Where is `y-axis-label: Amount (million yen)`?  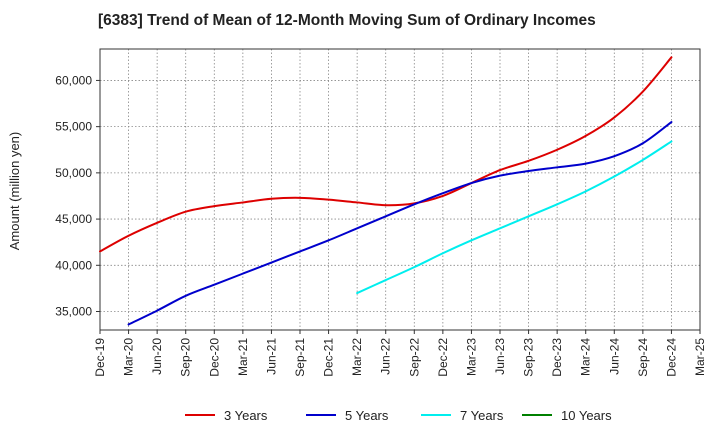 y-axis-label: Amount (million yen) is located at coordinates (14, 191).